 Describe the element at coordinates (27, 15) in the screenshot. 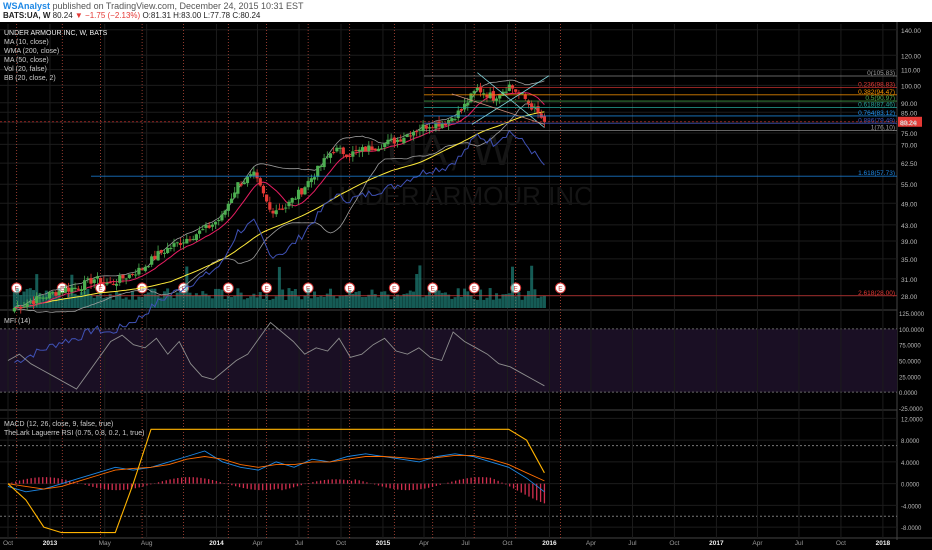

I see `symbol: BATS:UA, W` at that location.